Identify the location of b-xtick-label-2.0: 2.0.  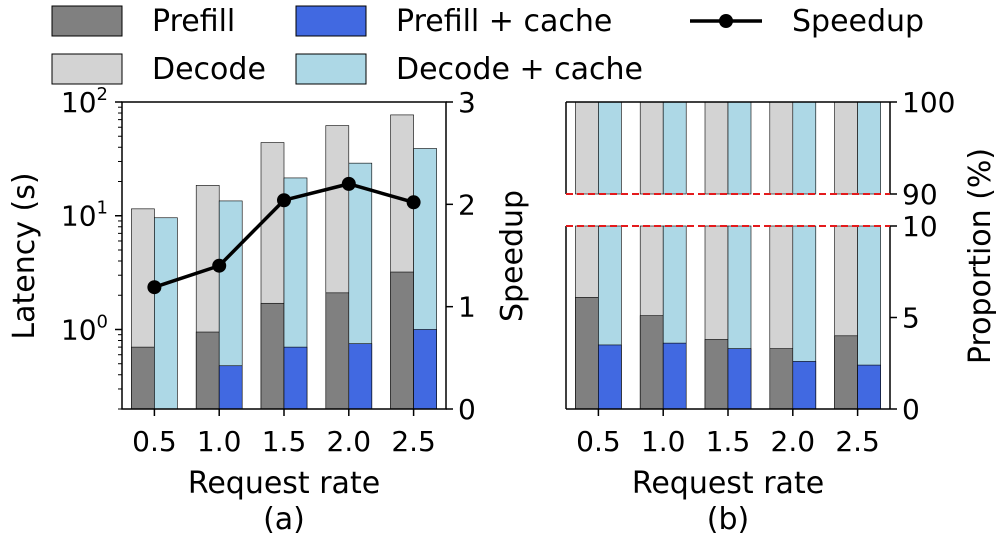
(793, 441).